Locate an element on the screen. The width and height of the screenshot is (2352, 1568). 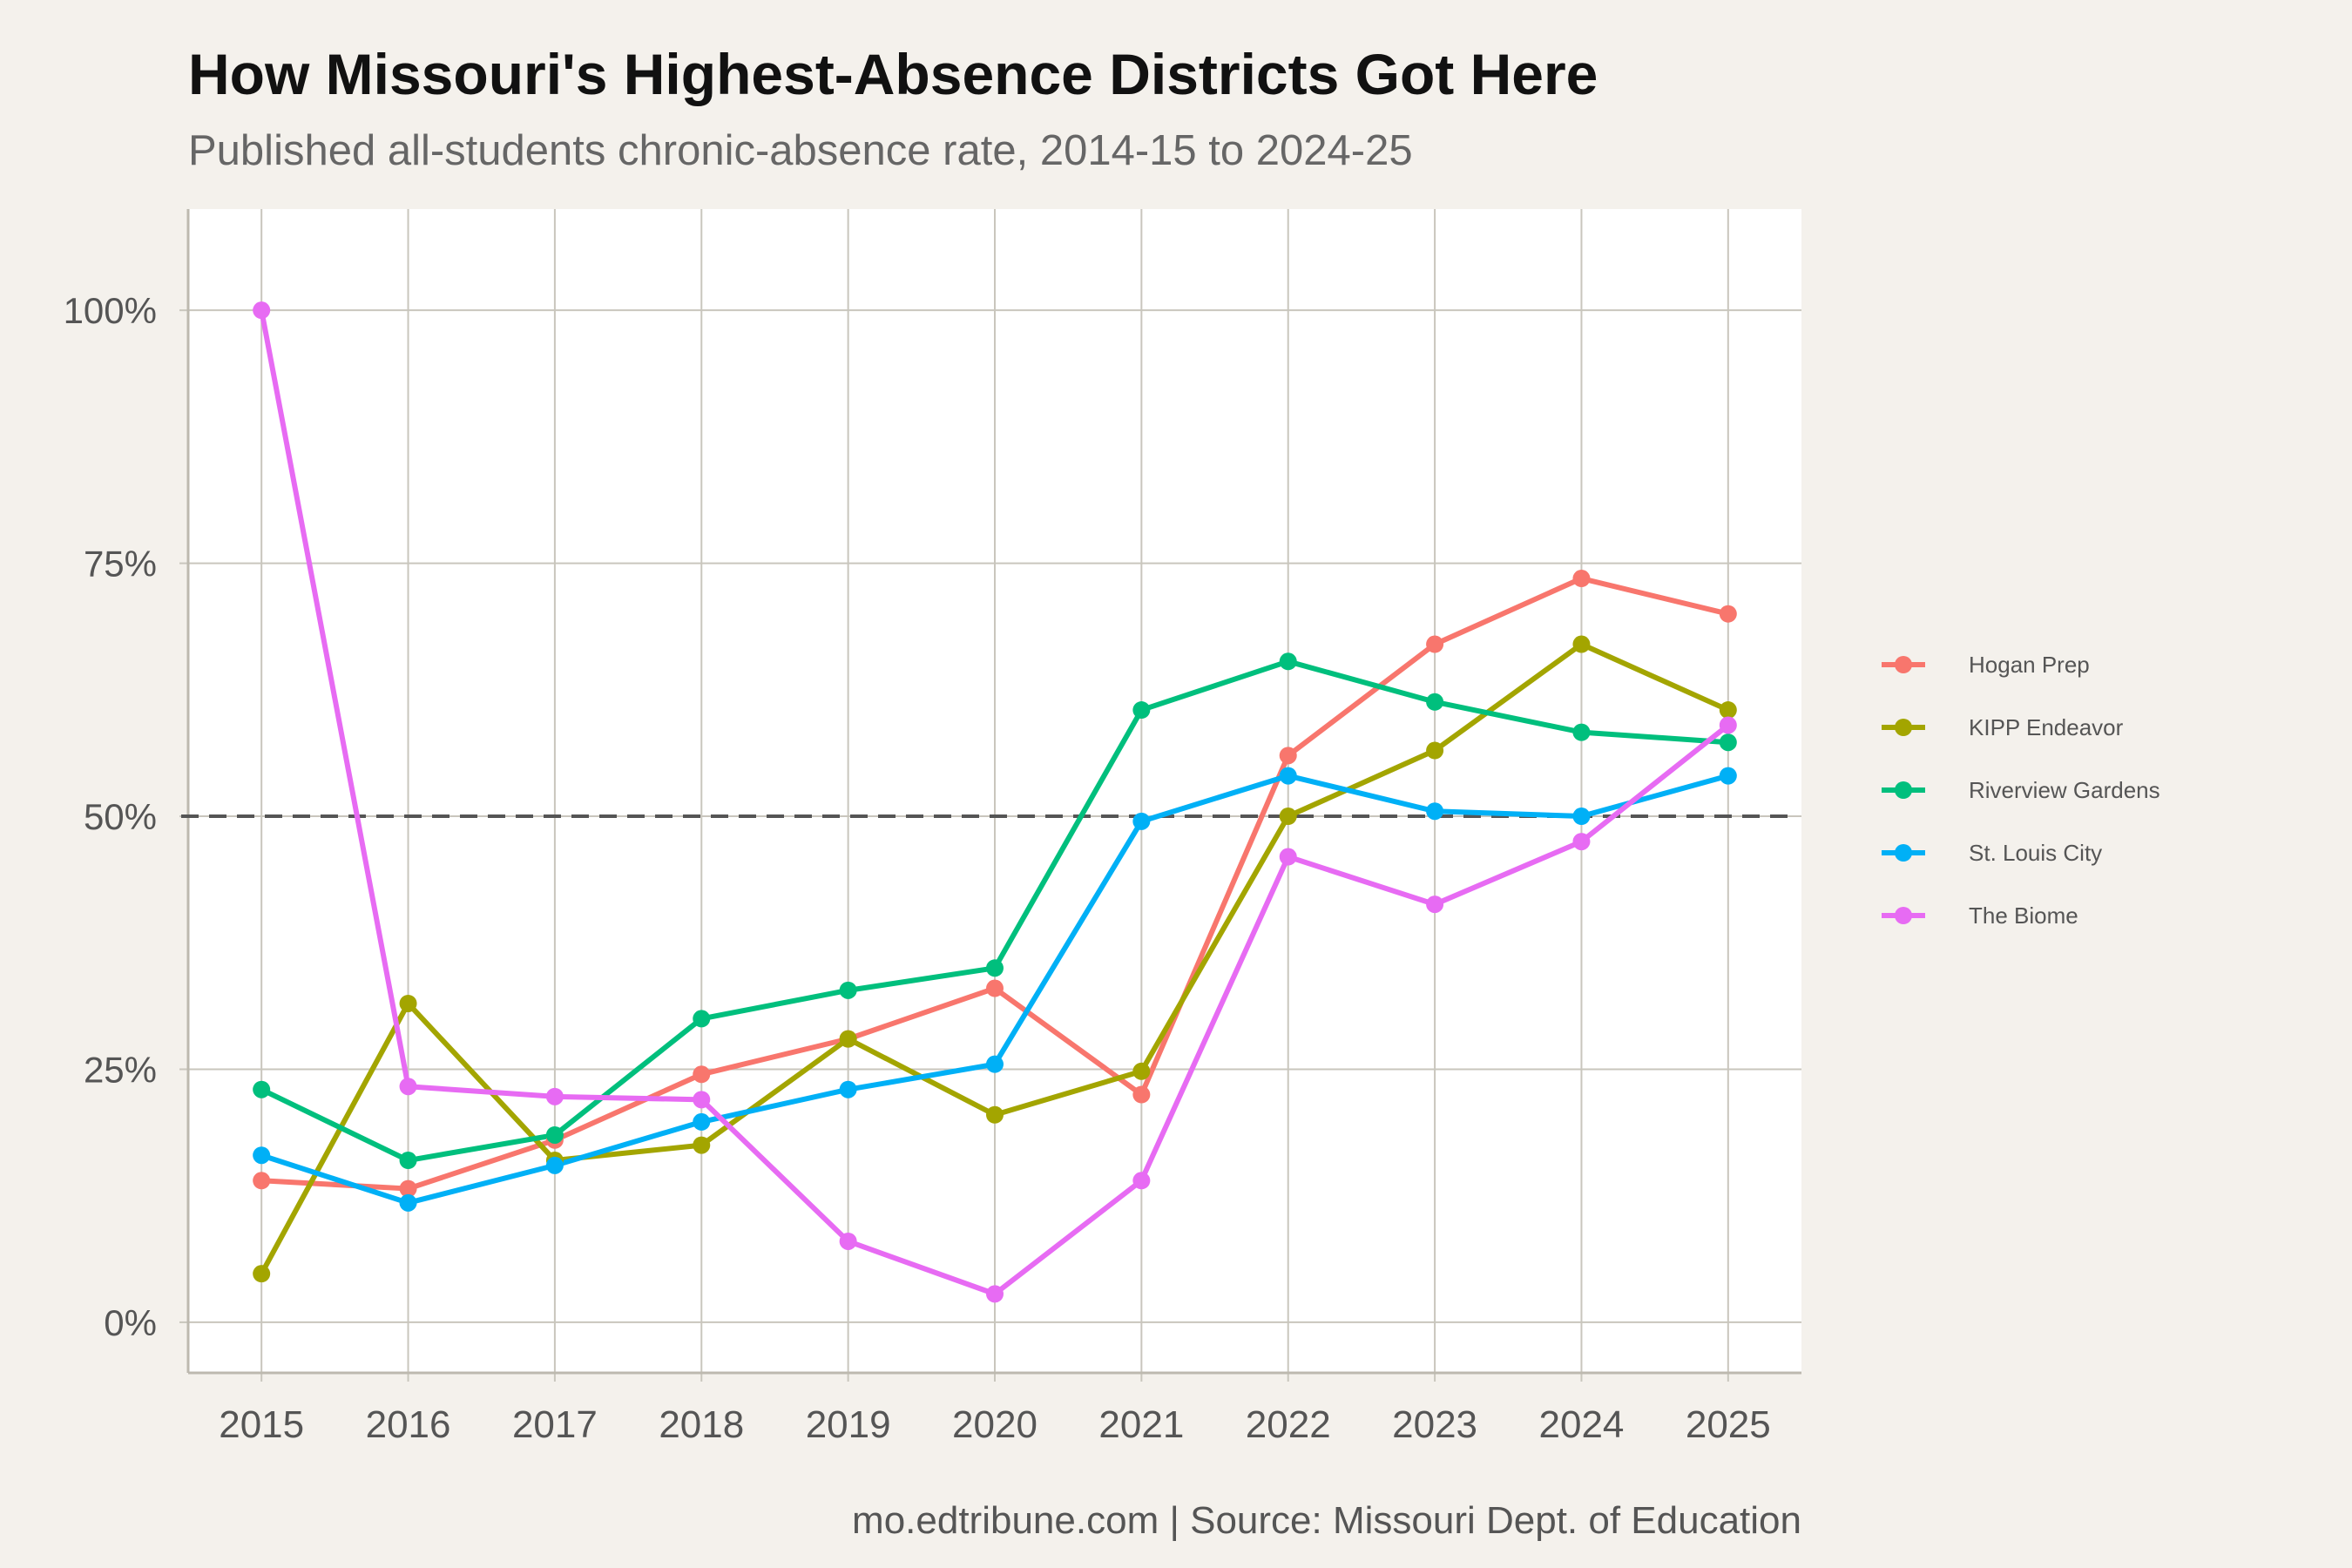
legend-label: St. Louis City is located at coordinates (2035, 853).